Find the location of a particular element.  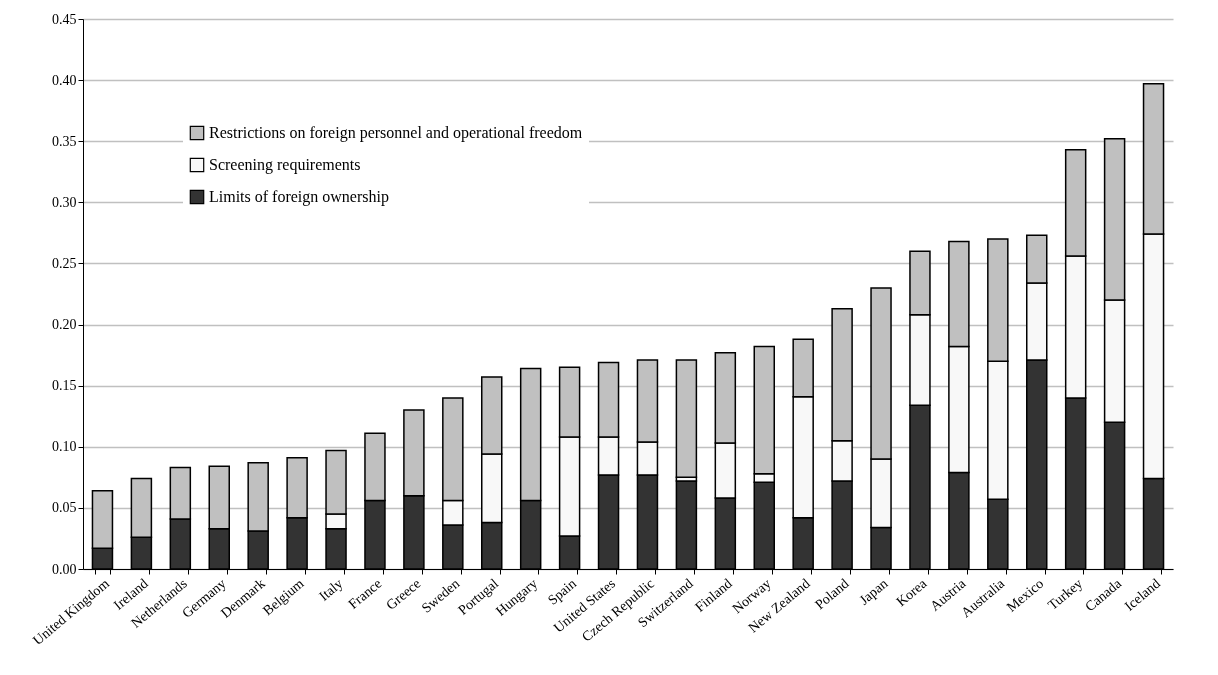

x-tick-label: Italy is located at coordinates (331, 589).